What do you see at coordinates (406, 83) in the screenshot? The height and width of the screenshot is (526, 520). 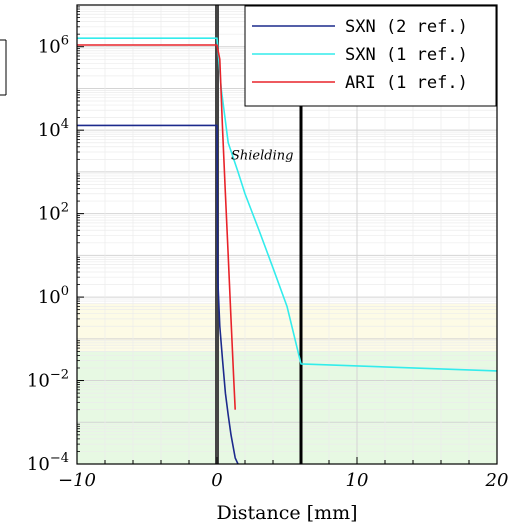 I see `legend-label-2: ARI (1 ref.)` at bounding box center [406, 83].